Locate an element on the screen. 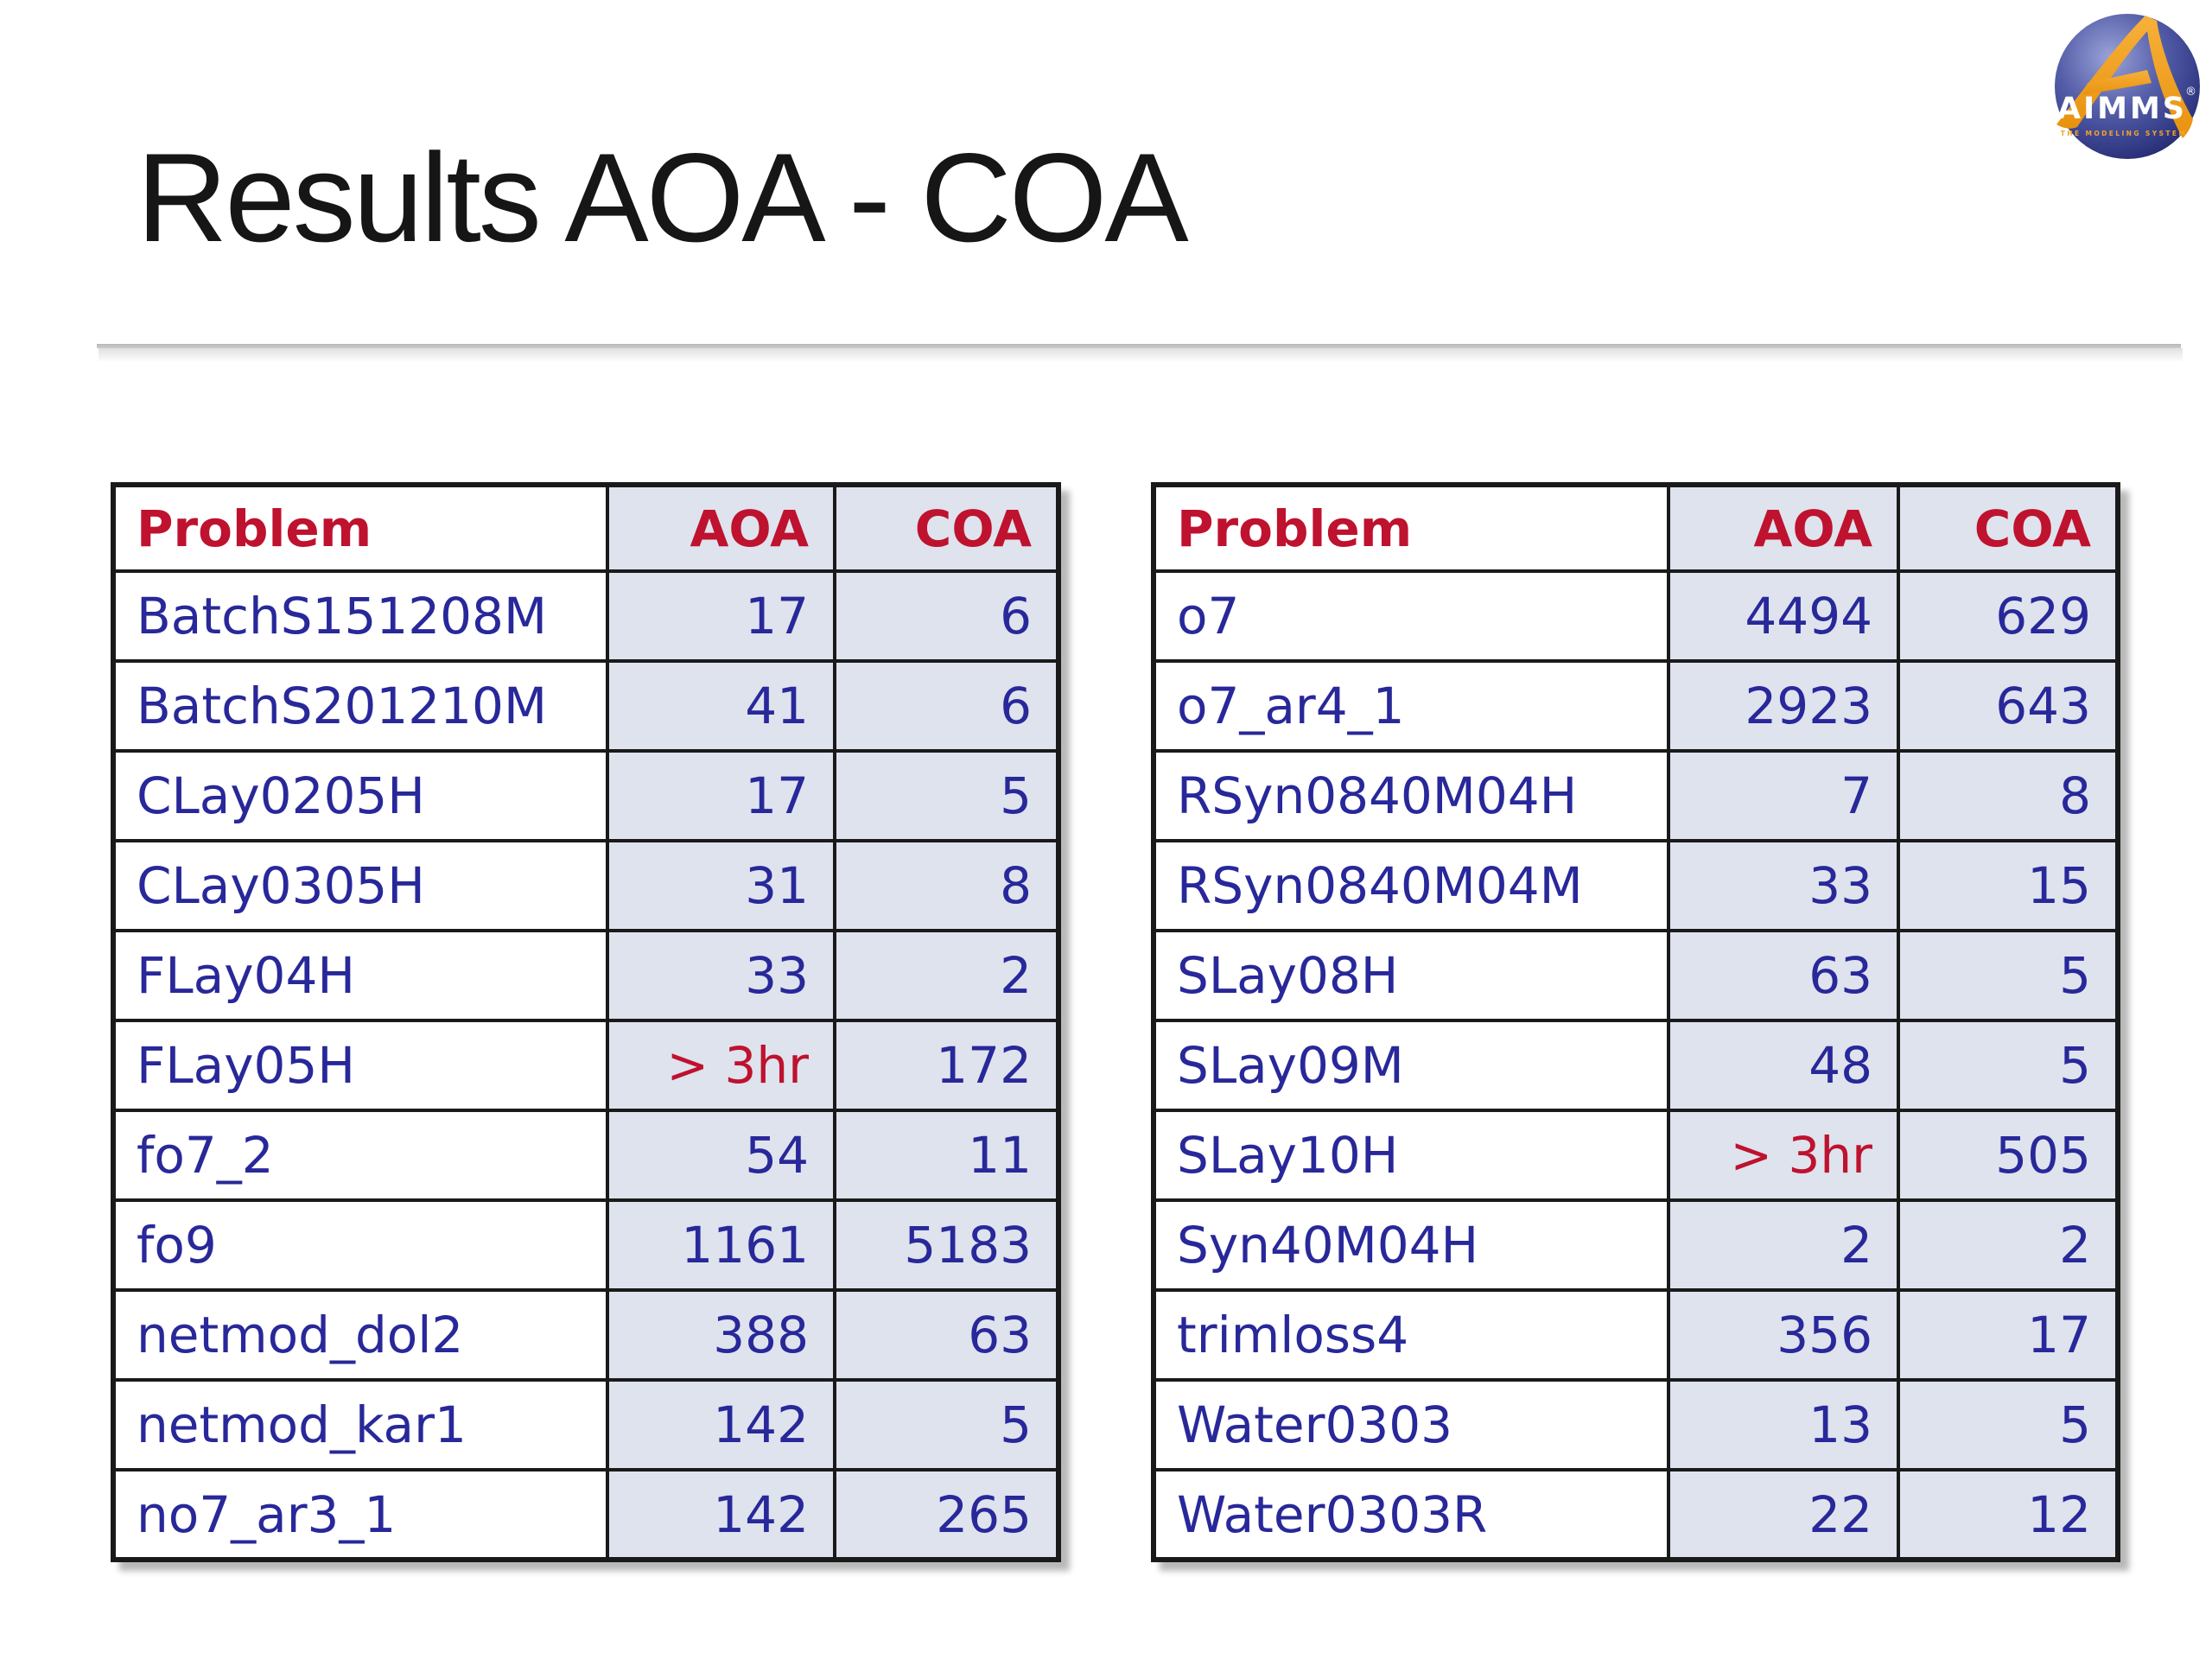 This screenshot has height=1659, width=2212. coa-value-cell: 643 is located at coordinates (2008, 706).